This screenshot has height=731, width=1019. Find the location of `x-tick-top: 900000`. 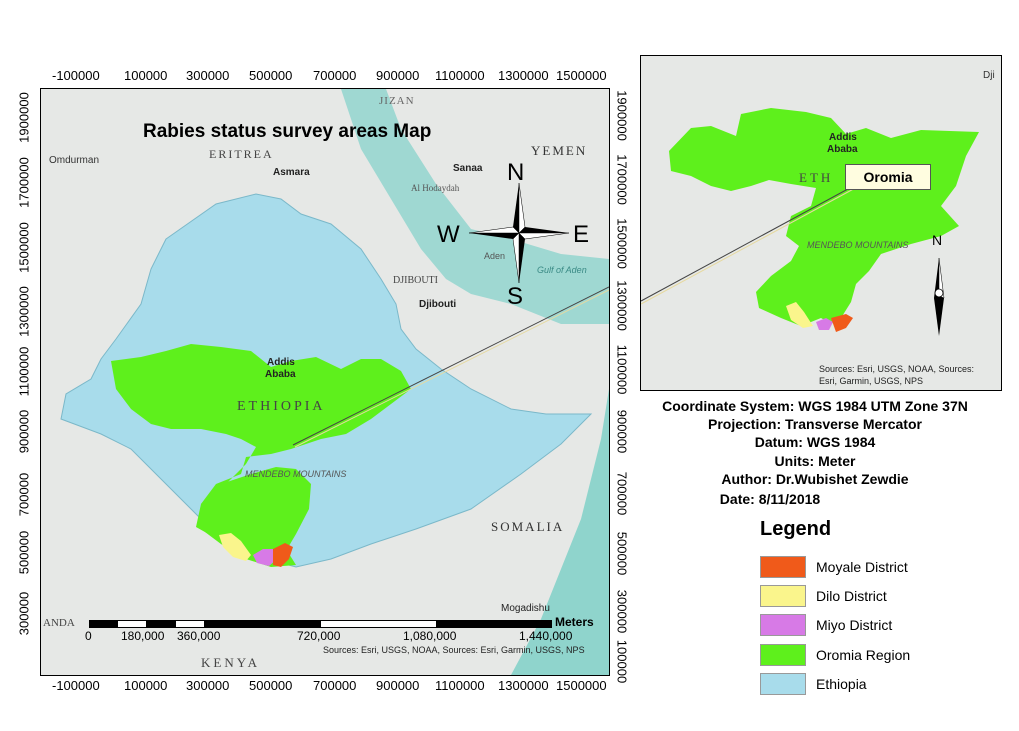

x-tick-top: 900000 is located at coordinates (398, 75).